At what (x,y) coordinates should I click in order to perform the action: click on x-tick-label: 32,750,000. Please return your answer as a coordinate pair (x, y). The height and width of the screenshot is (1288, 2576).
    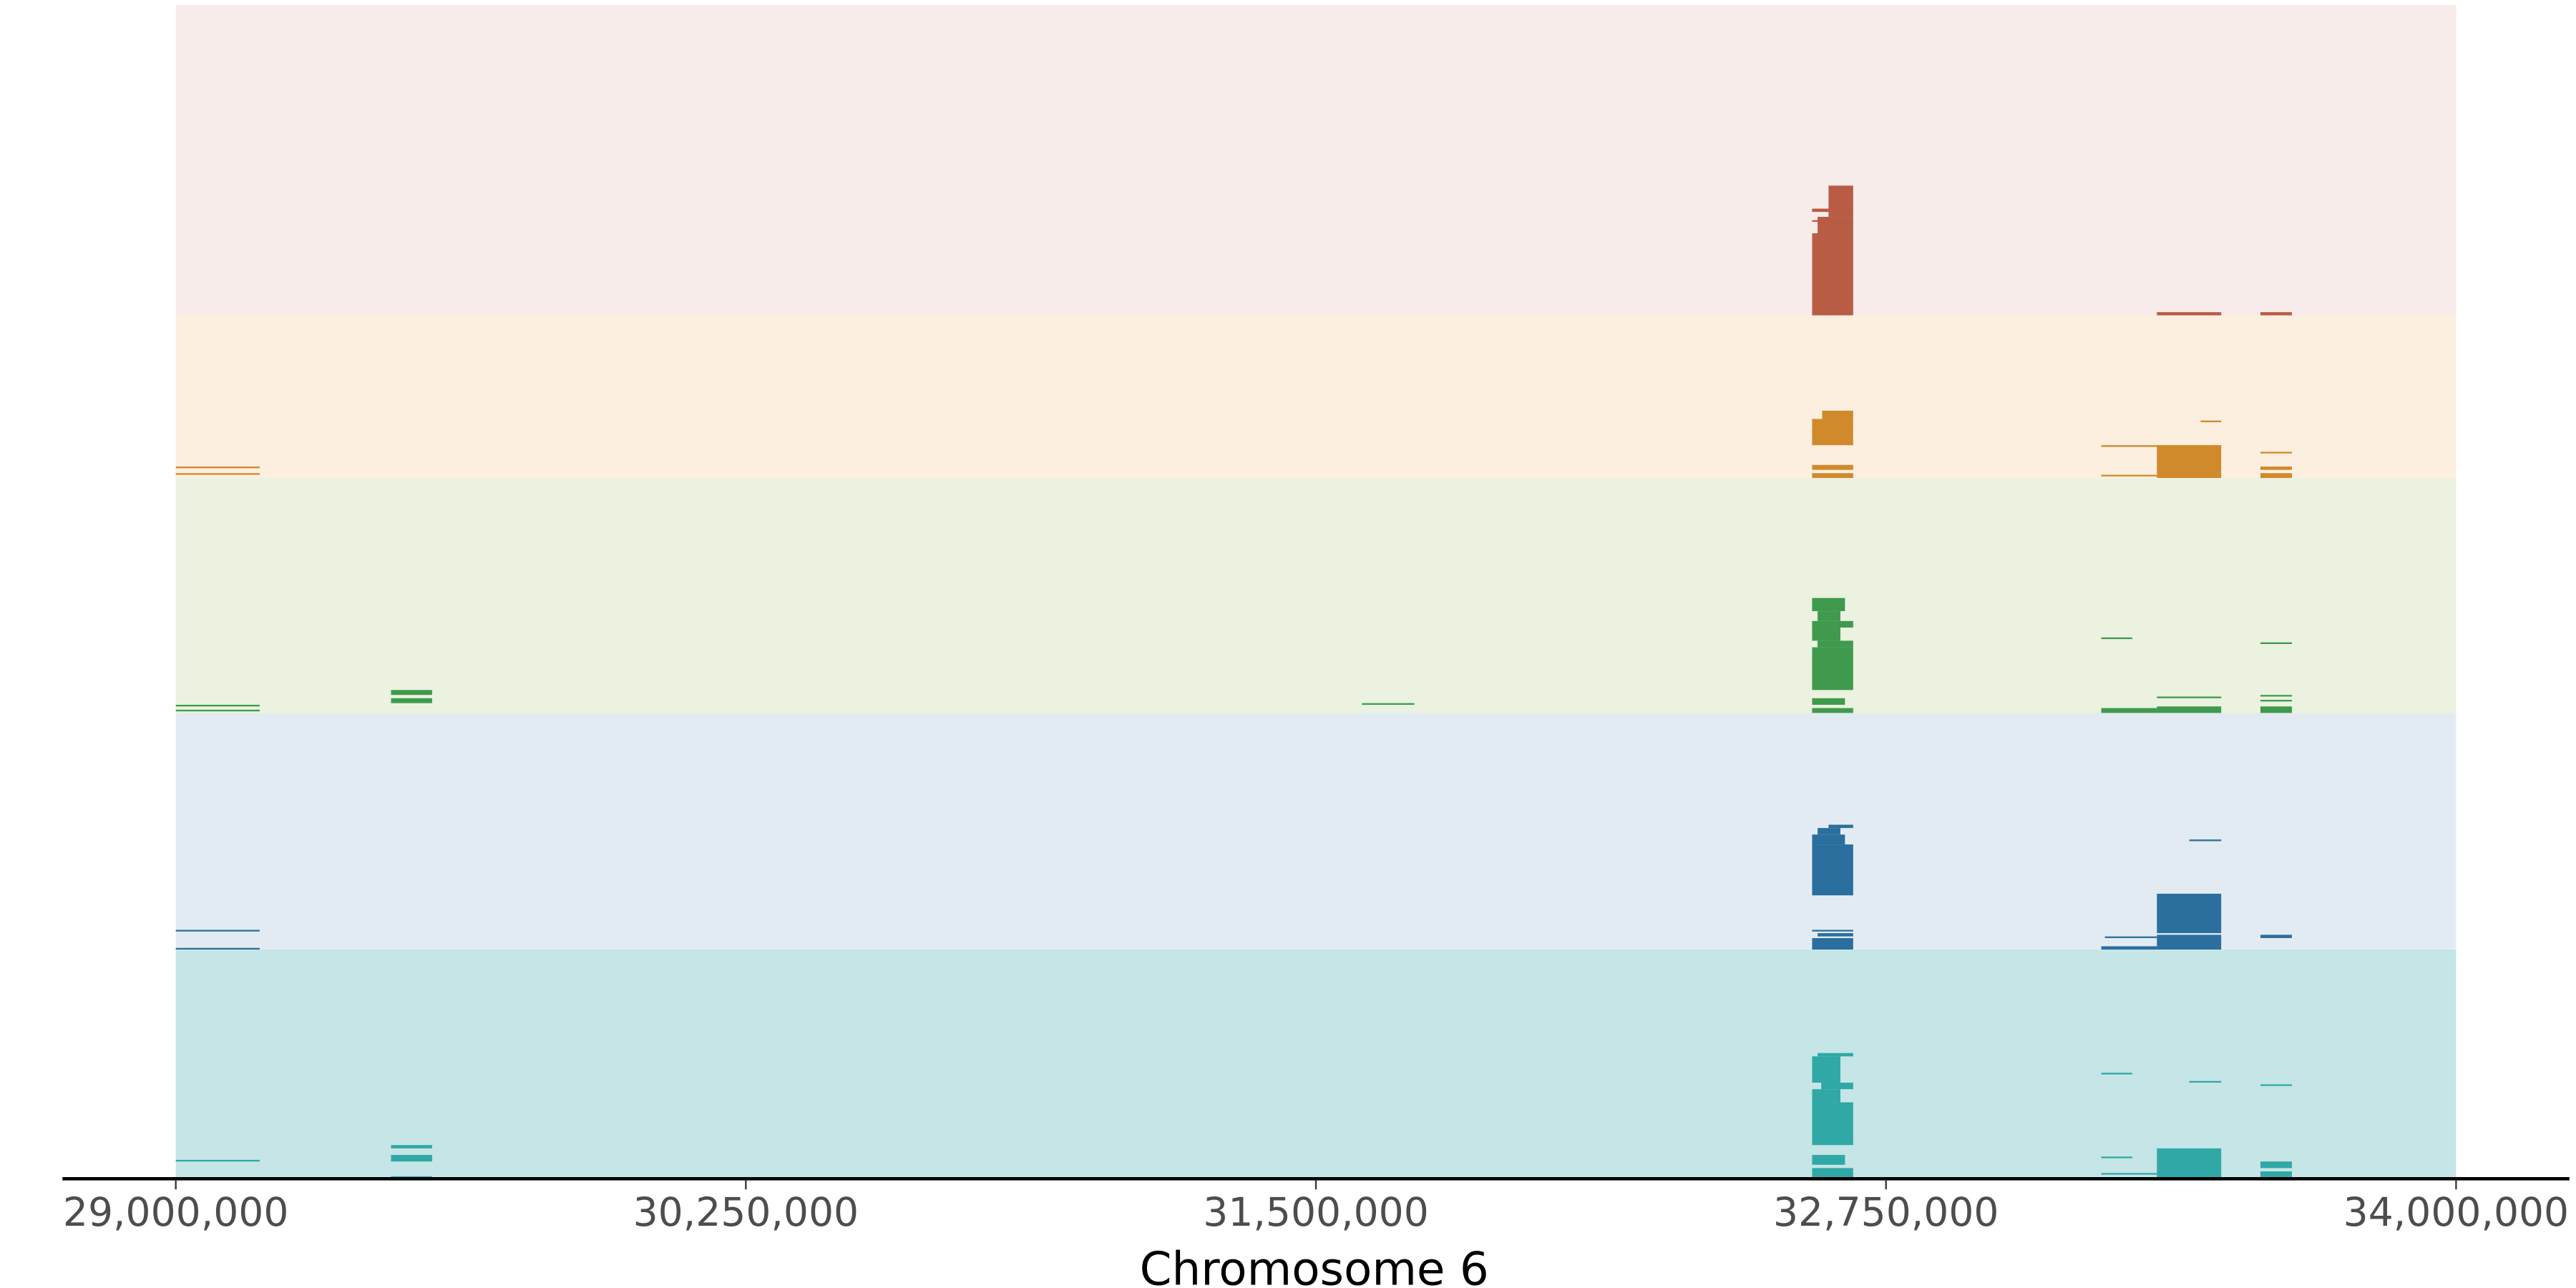
    Looking at the image, I should click on (1886, 1212).